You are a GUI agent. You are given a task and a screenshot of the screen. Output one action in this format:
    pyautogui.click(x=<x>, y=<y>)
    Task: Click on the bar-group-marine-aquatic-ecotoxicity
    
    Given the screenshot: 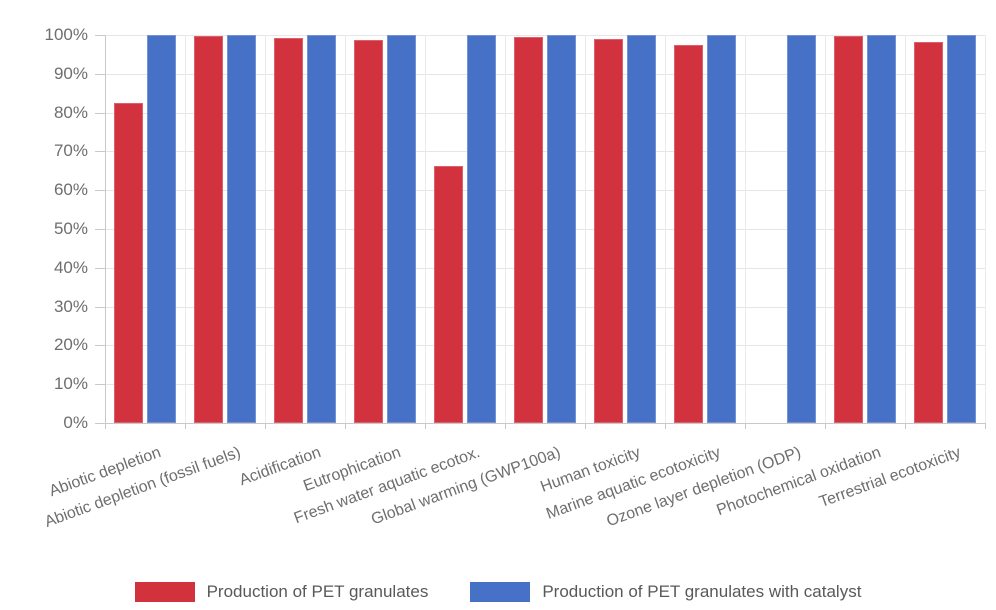 What is the action you would take?
    pyautogui.click(x=705, y=229)
    